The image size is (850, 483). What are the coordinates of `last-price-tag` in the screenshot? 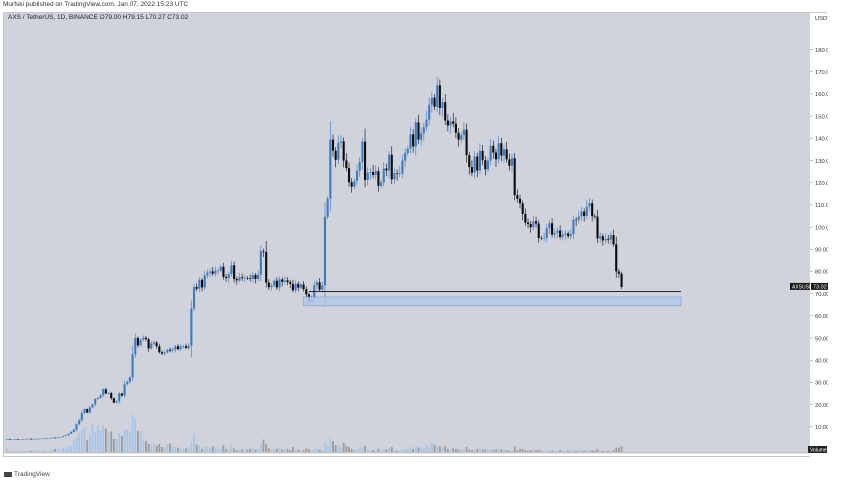 It's located at (819, 286).